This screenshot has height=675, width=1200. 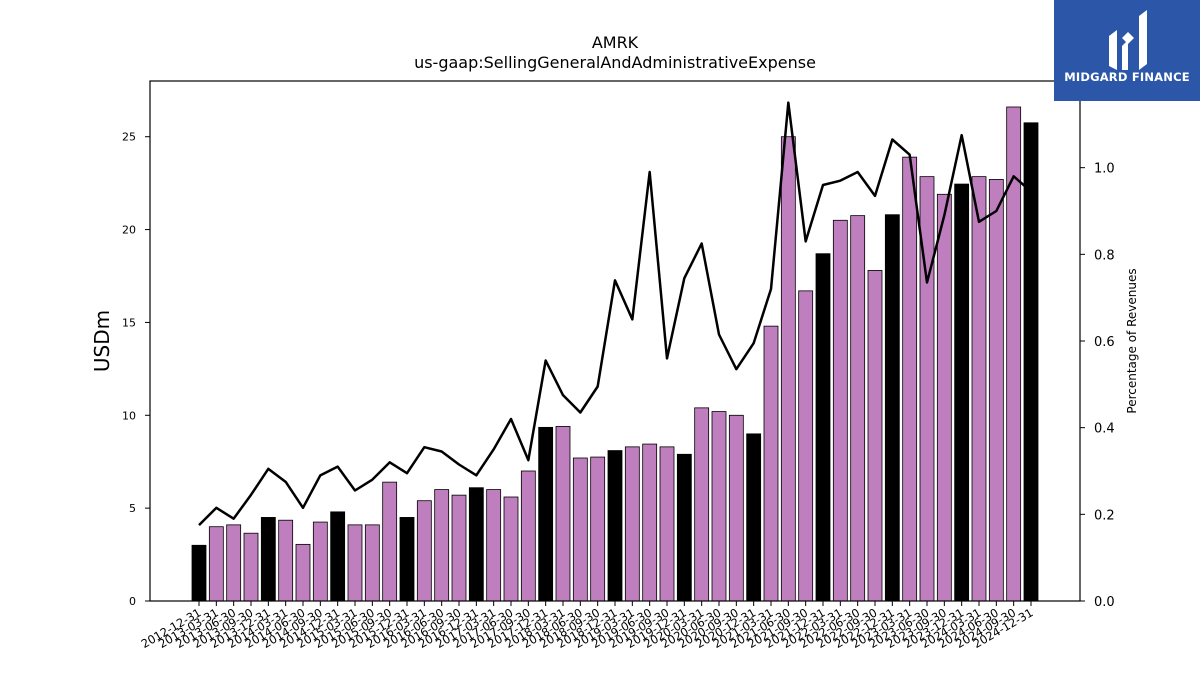 What do you see at coordinates (1132, 340) in the screenshot?
I see `y2-axis-label: Percentage of Revenues` at bounding box center [1132, 340].